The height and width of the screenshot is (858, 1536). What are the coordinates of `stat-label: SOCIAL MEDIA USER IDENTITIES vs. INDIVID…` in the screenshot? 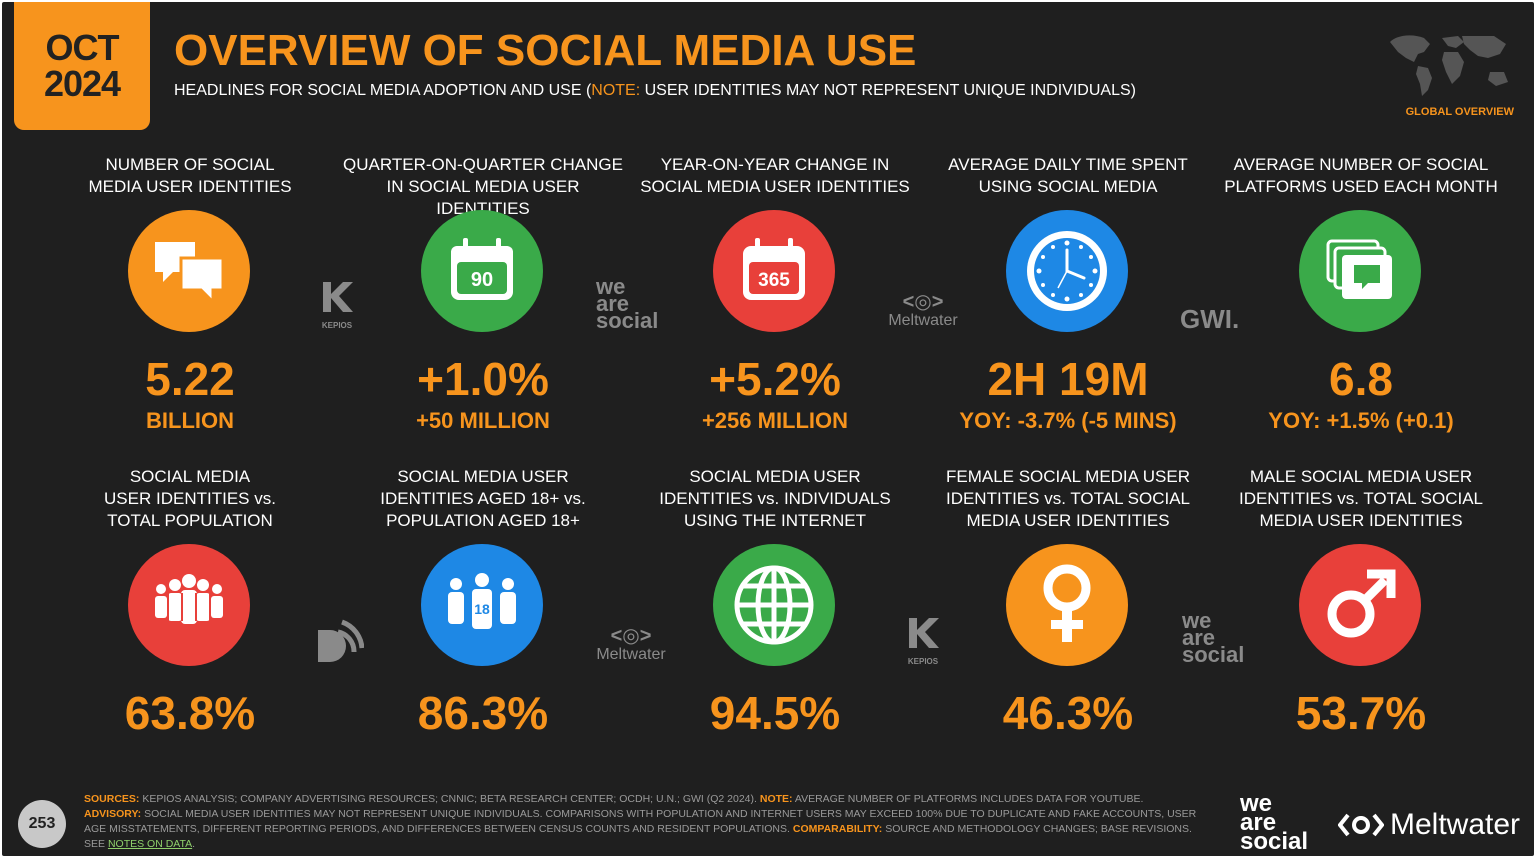 It's located at (775, 498).